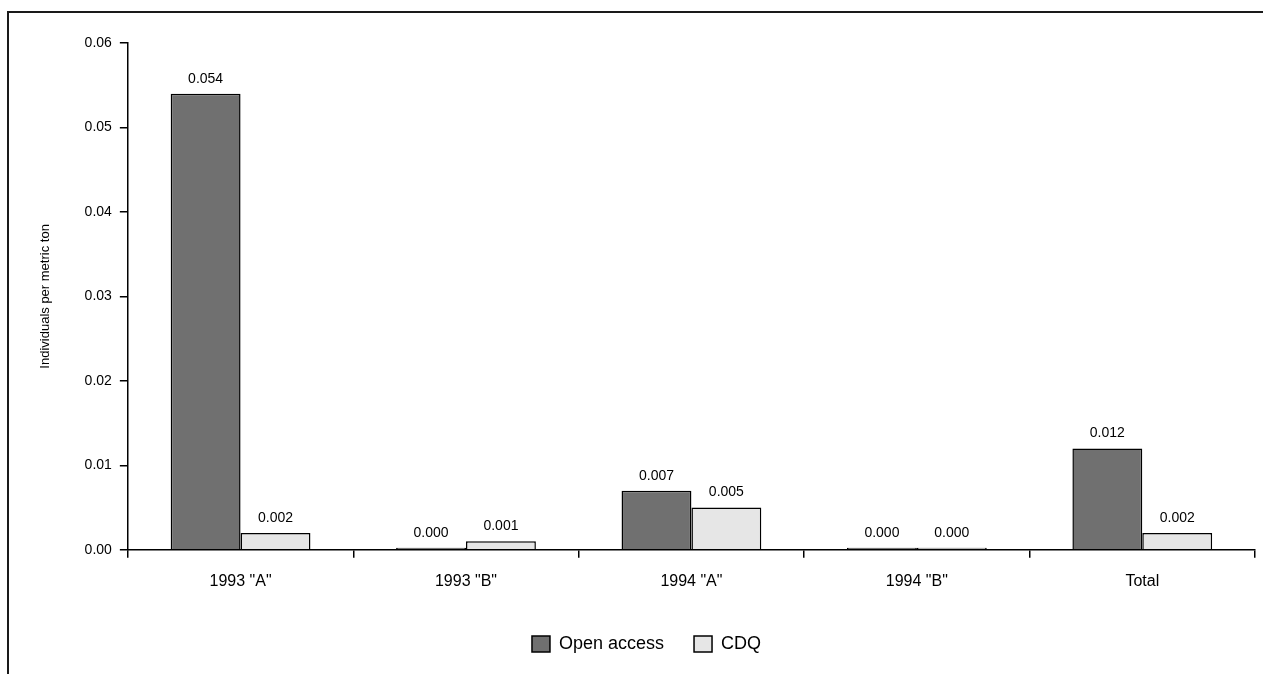 The height and width of the screenshot is (674, 1263). Describe the element at coordinates (691, 580) in the screenshot. I see `x-tick-label: 1994 "A"` at that location.